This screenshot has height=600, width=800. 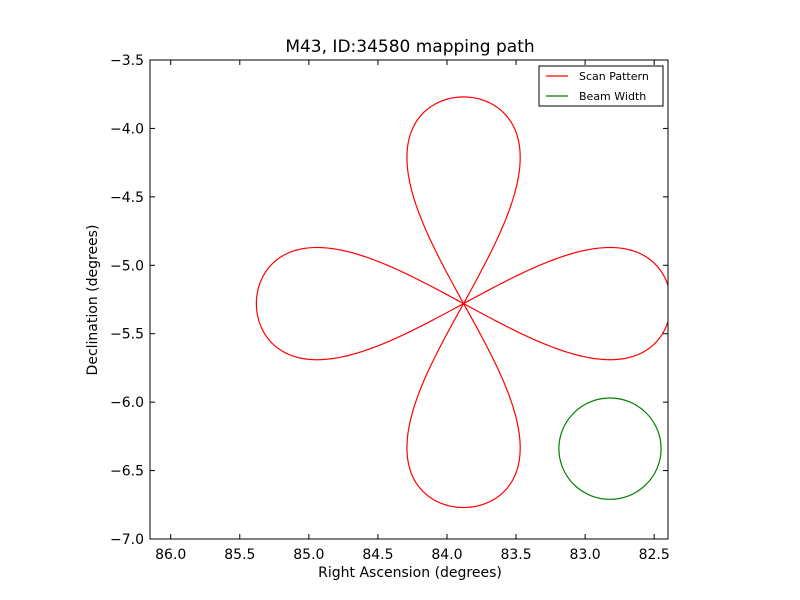 What do you see at coordinates (127, 403) in the screenshot?
I see `y-tick-label: −6.0` at bounding box center [127, 403].